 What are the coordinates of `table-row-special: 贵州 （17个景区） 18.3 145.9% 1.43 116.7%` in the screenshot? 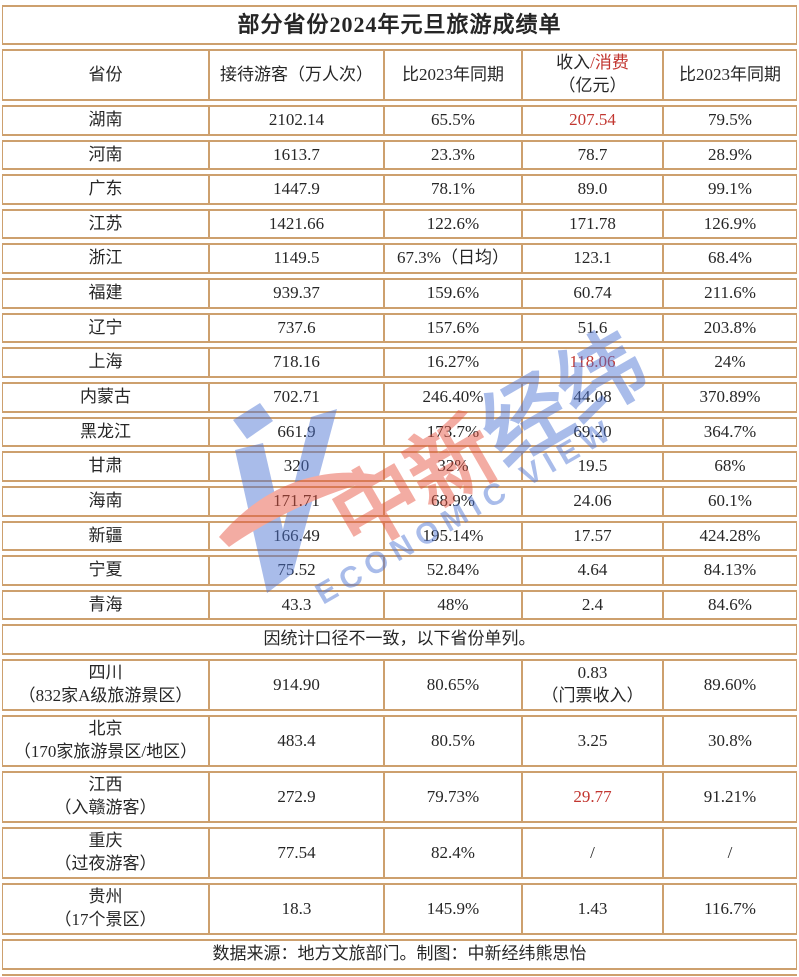 It's located at (400, 909).